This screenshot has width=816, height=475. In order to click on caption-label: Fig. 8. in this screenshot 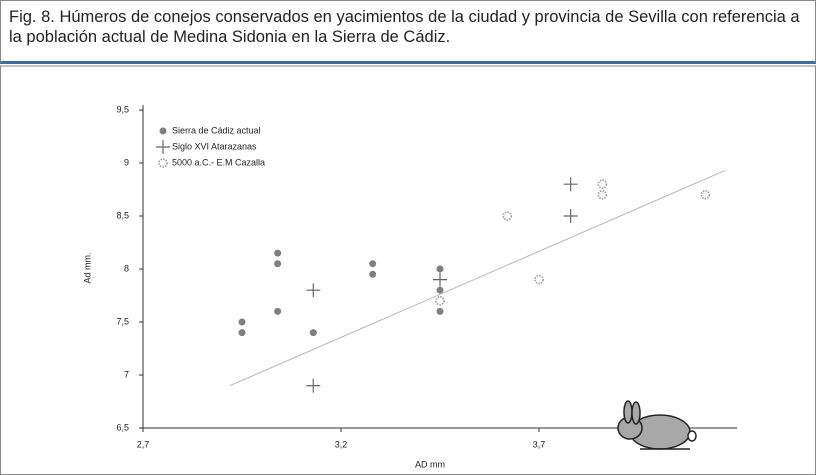, I will do `click(32, 17)`.